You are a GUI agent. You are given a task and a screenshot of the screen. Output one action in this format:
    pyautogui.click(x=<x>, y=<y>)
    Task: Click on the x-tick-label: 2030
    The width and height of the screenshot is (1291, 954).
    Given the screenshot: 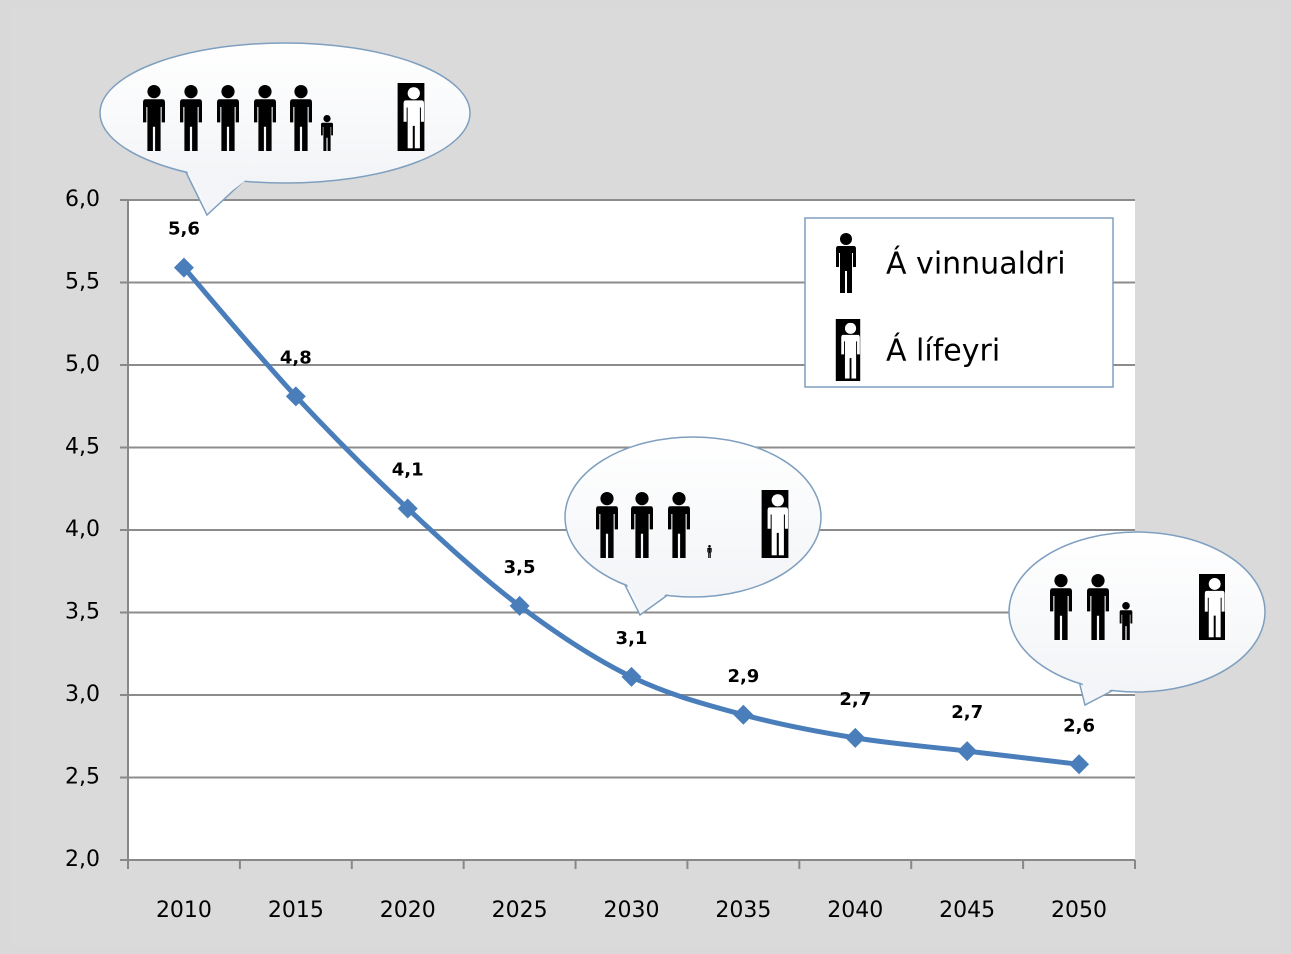 What is the action you would take?
    pyautogui.click(x=632, y=910)
    